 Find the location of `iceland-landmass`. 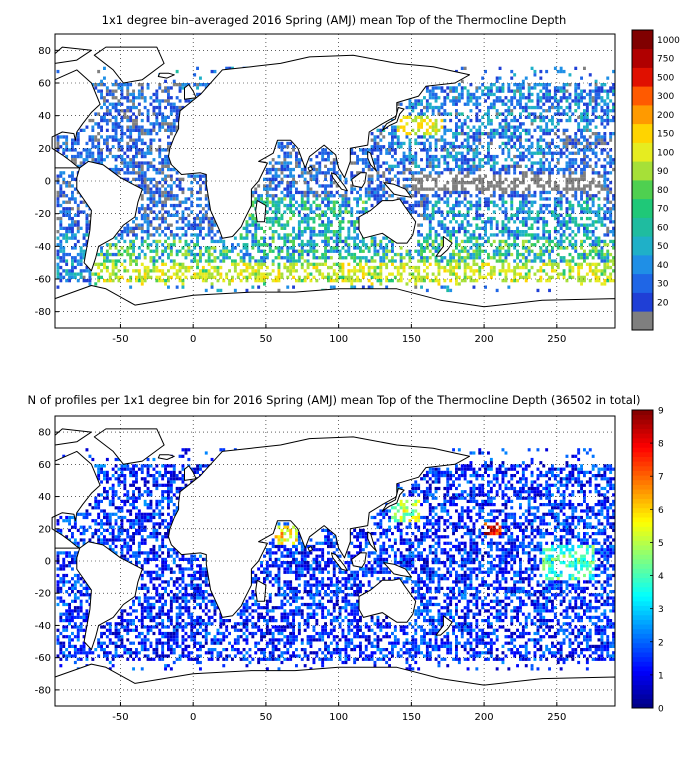

iceland-landmass is located at coordinates (166, 75).